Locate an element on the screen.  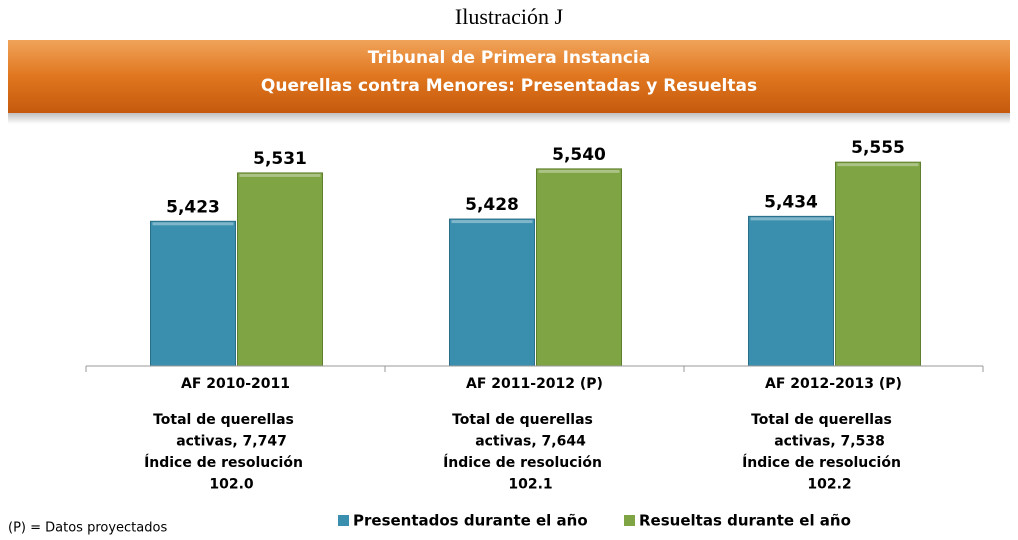
x-tick-label: AF 2012-2013 (P) is located at coordinates (833, 384).